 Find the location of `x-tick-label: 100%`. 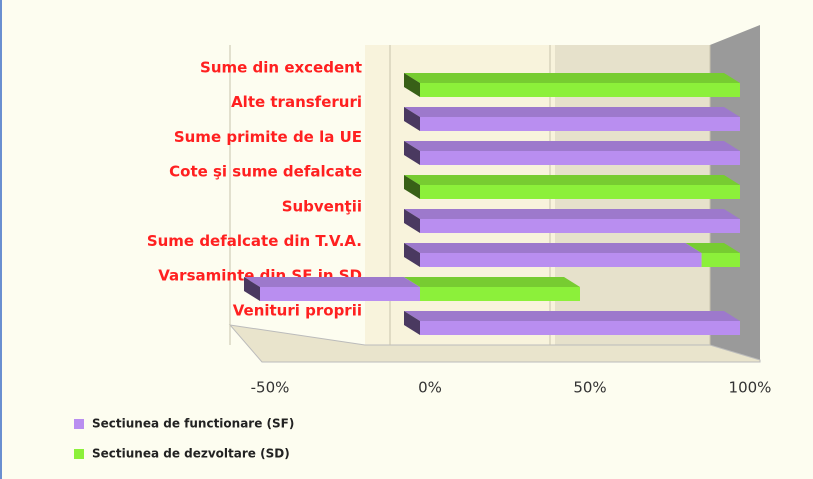

x-tick-label: 100% is located at coordinates (750, 388).